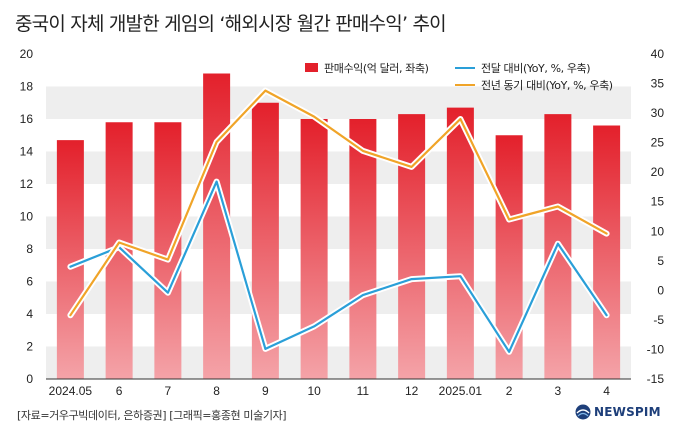 This screenshot has width=680, height=442. What do you see at coordinates (658, 54) in the screenshot?
I see `y-right-tick-label: 40` at bounding box center [658, 54].